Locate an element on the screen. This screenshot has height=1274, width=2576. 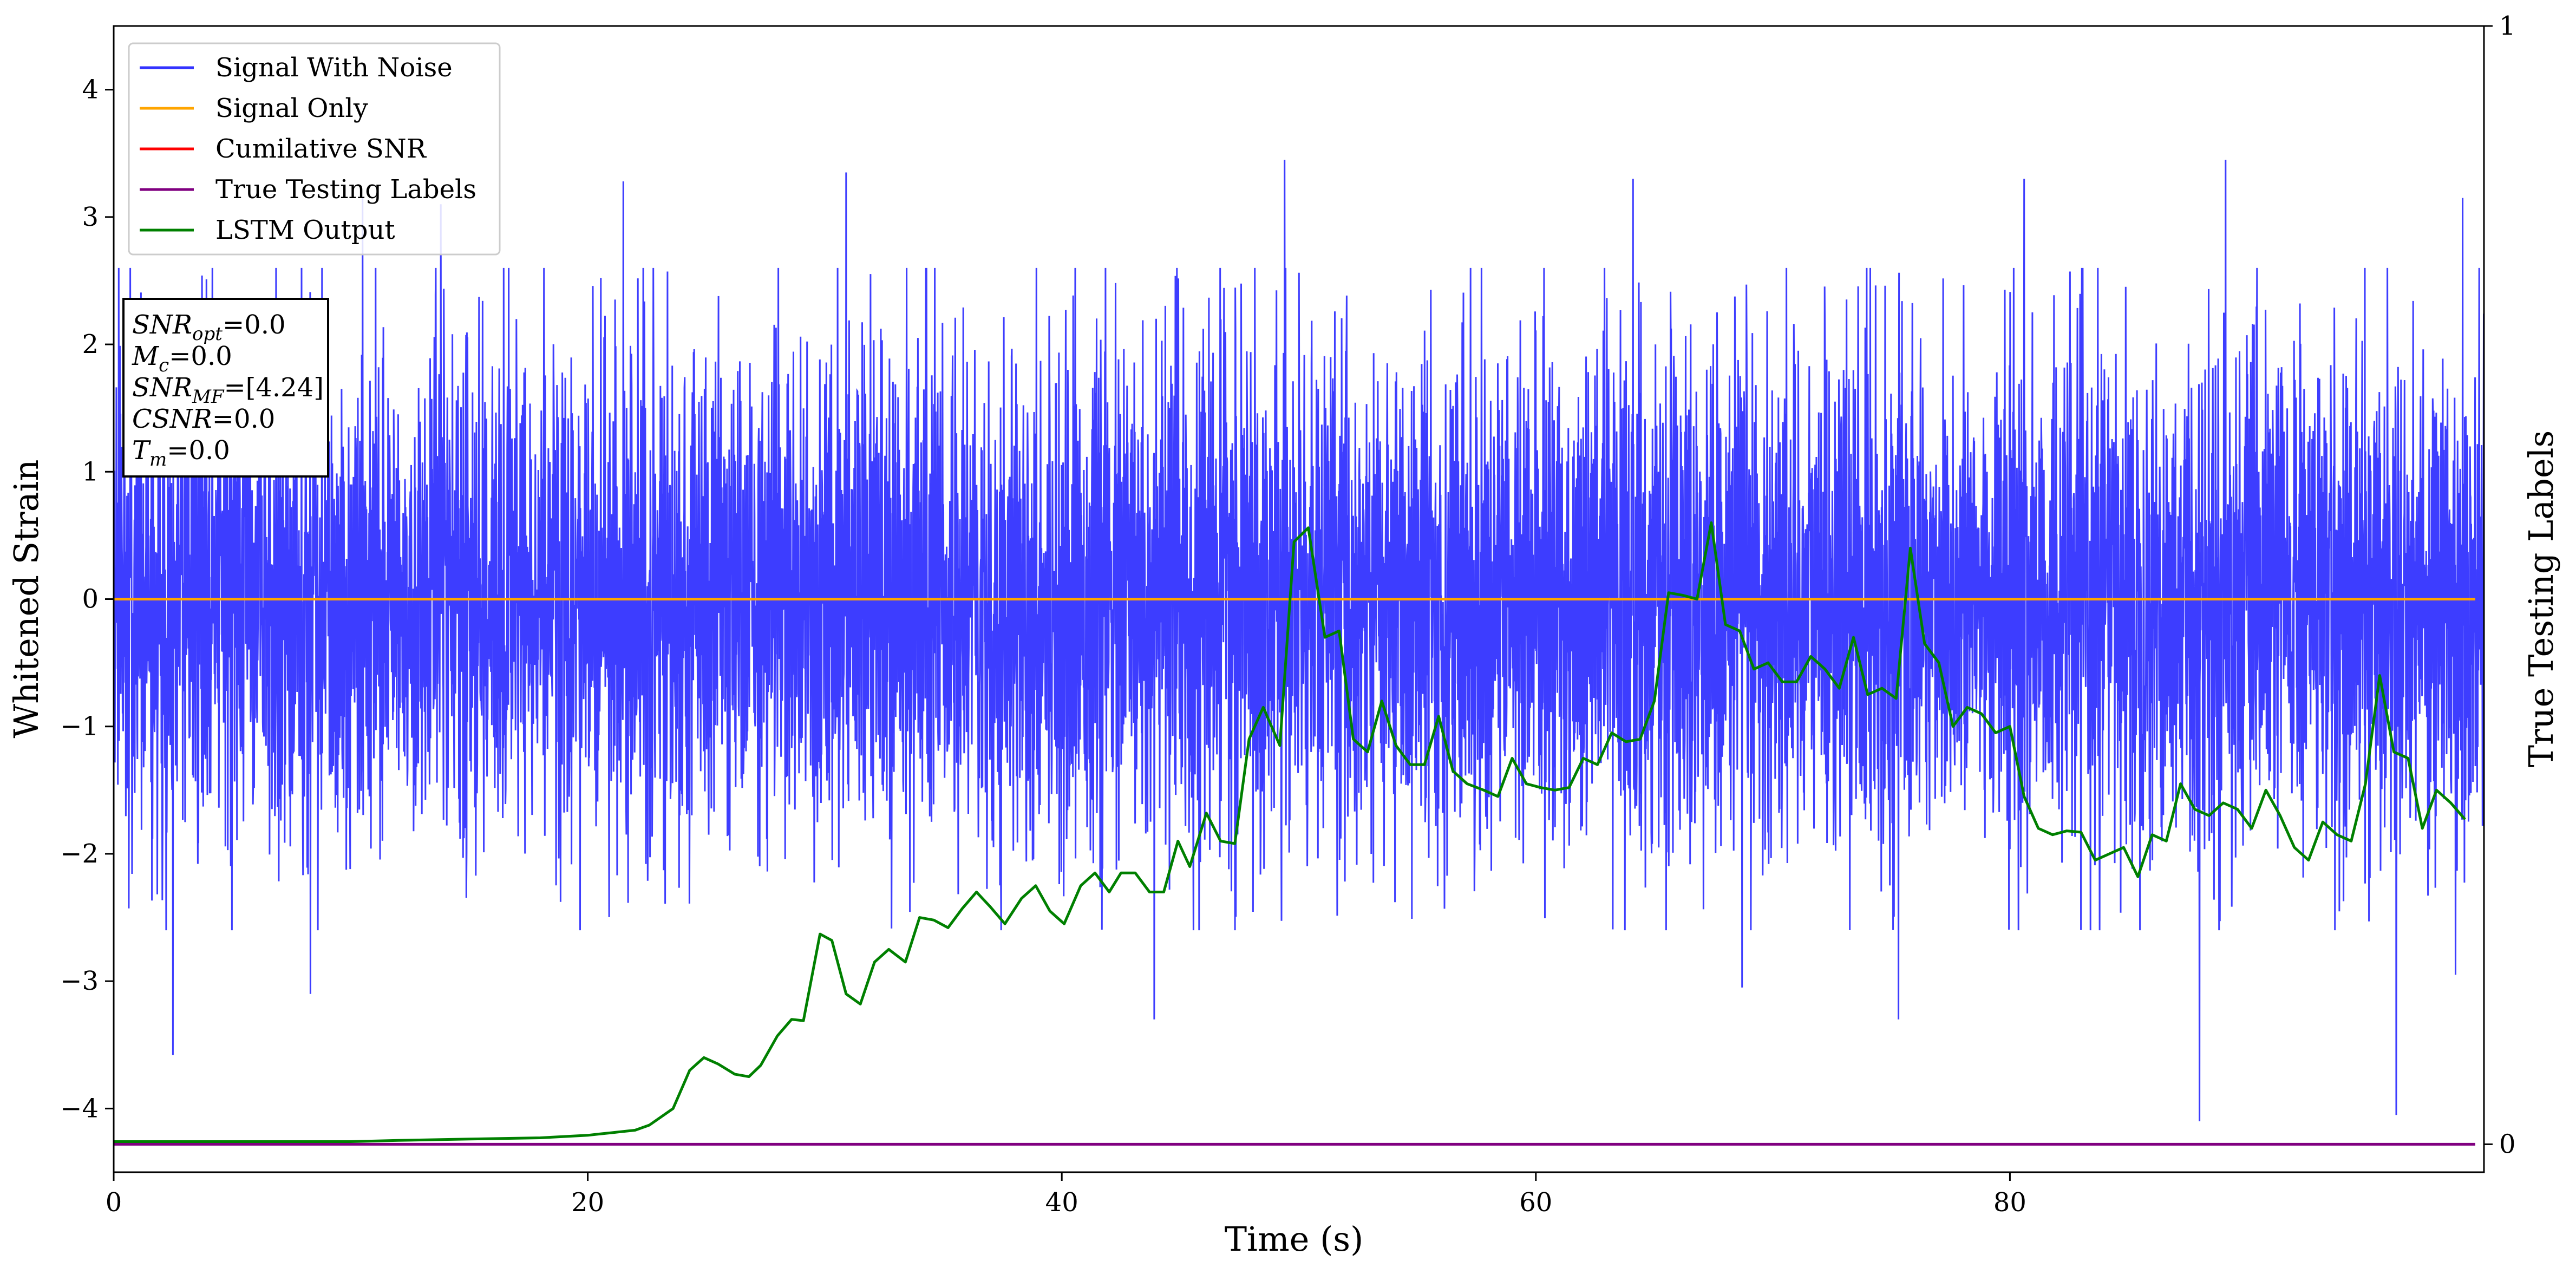
annotation-frame is located at coordinates (225, 388).